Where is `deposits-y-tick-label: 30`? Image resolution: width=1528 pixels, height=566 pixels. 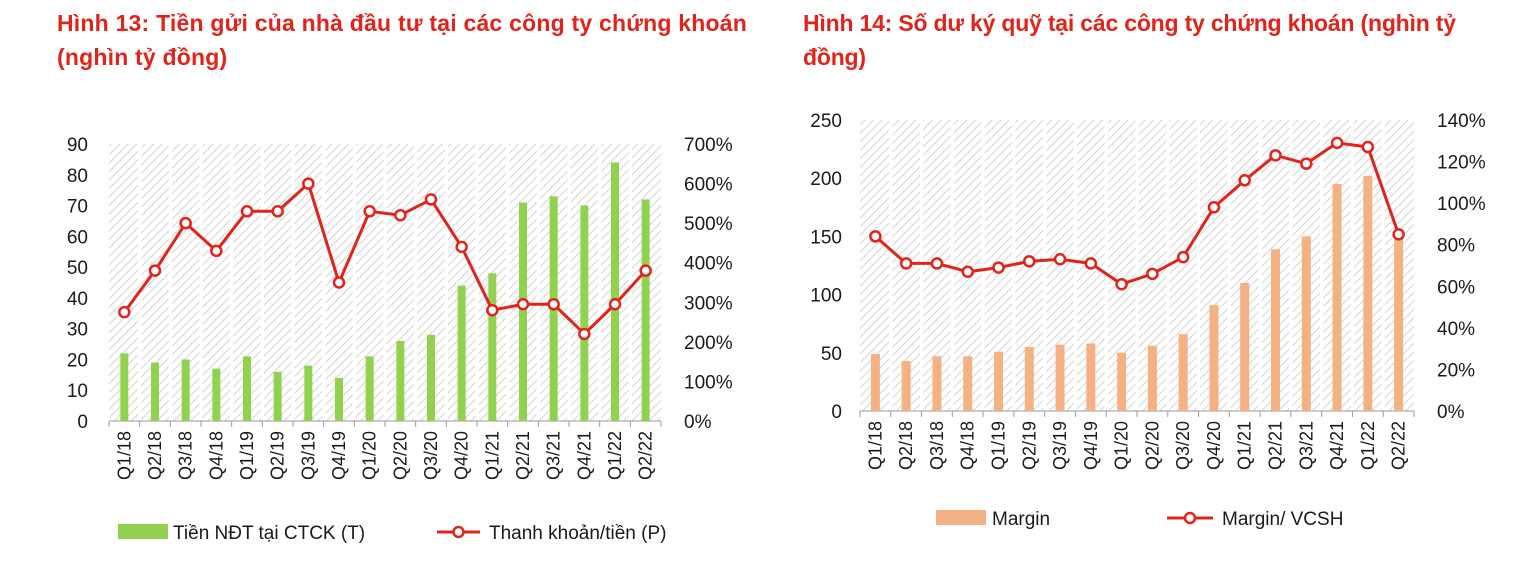
deposits-y-tick-label: 30 is located at coordinates (77, 330).